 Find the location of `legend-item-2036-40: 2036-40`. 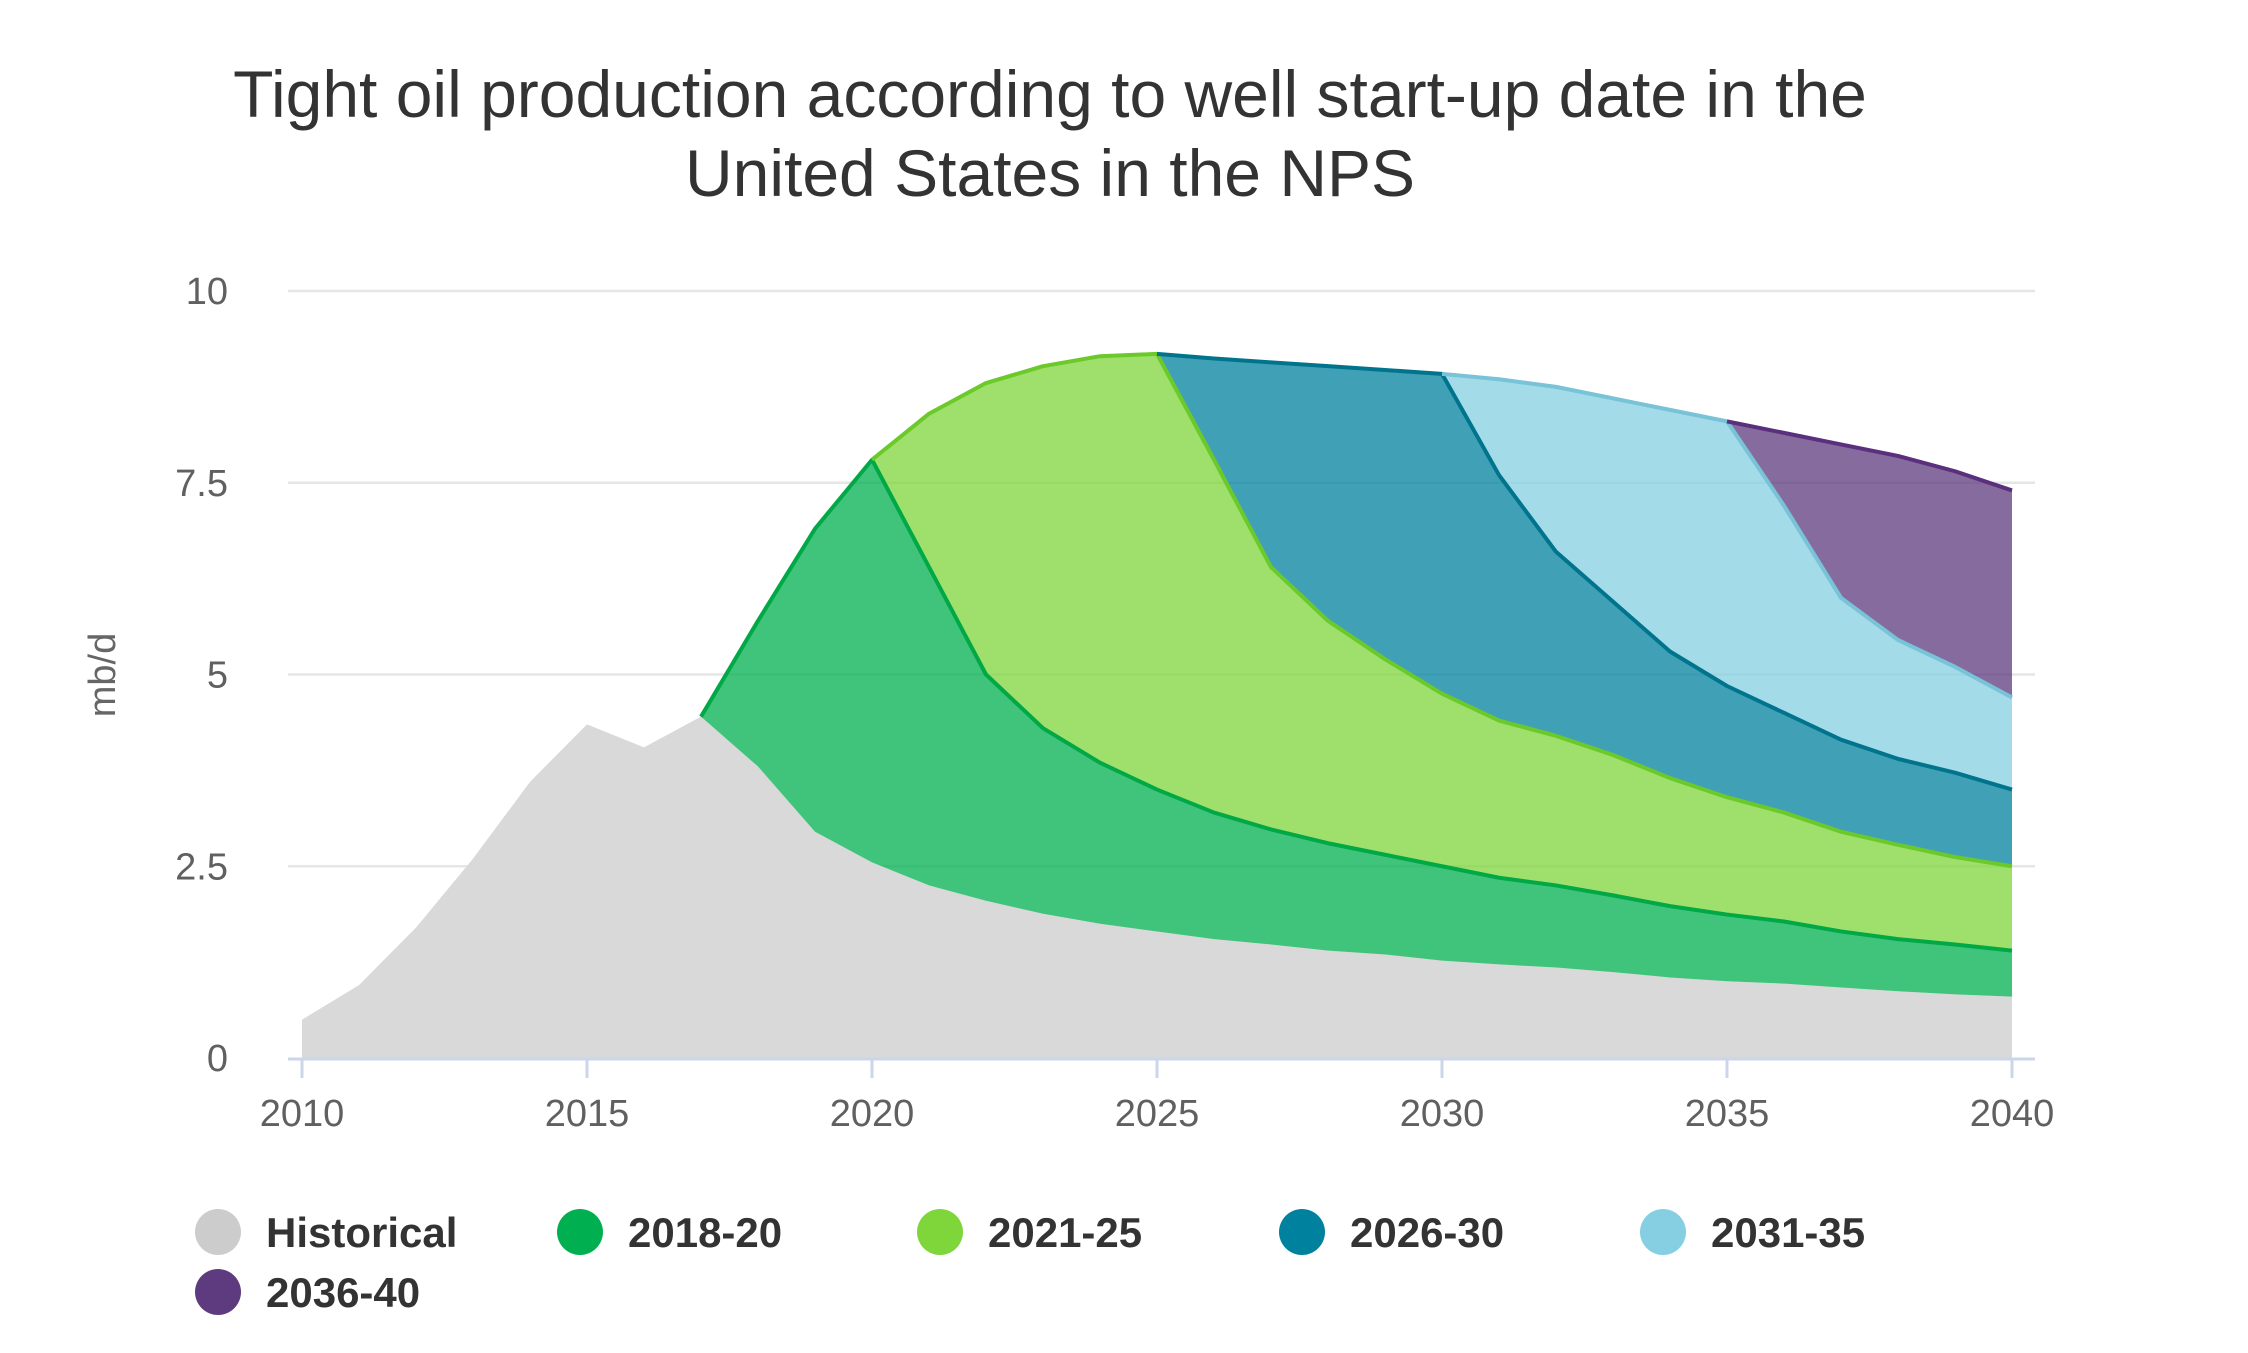

legend-item-2036-40: 2036-40 is located at coordinates (307, 1292).